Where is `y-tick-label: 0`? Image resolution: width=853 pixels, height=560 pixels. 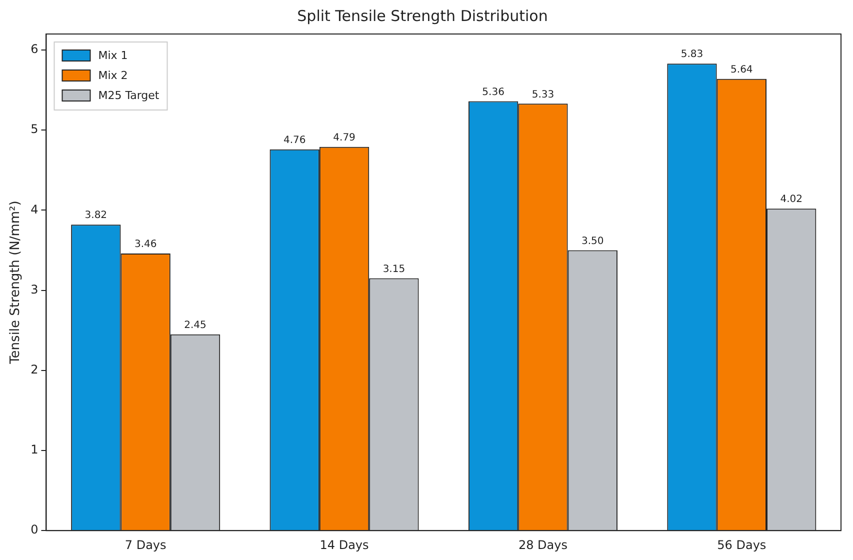
y-tick-label: 0 is located at coordinates (34, 529).